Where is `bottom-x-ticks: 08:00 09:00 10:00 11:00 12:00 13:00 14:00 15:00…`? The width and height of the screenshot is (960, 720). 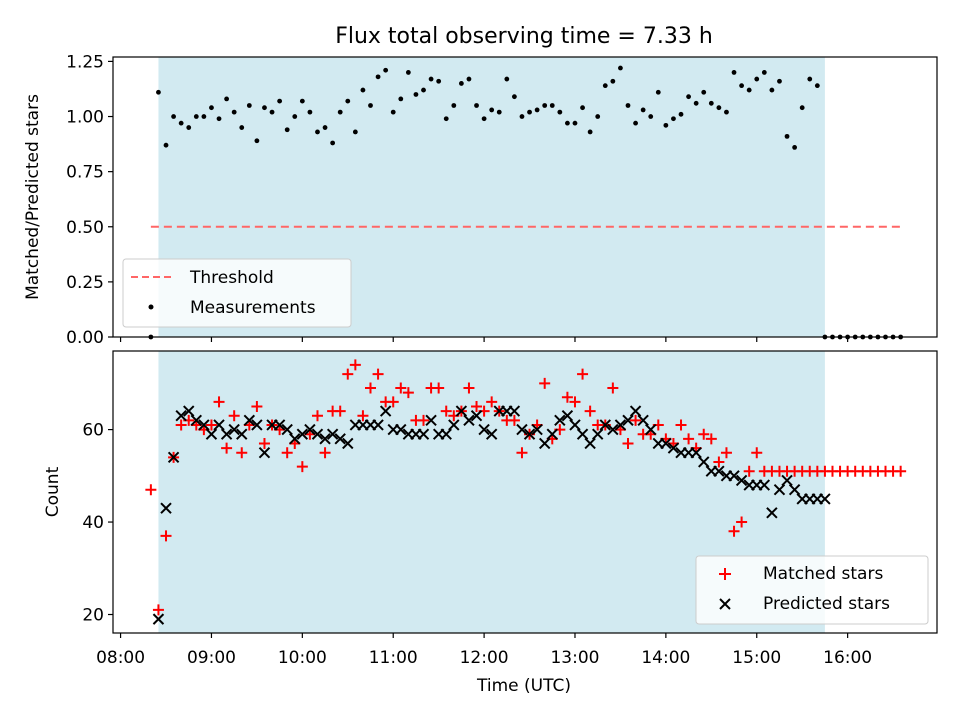 bottom-x-ticks: 08:00 09:00 10:00 11:00 12:00 13:00 14:00 15:00… is located at coordinates (484, 650).